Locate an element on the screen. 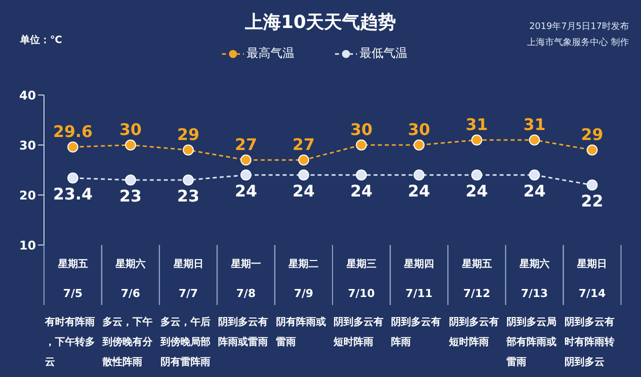  y-tick-label: 20 is located at coordinates (27, 195).